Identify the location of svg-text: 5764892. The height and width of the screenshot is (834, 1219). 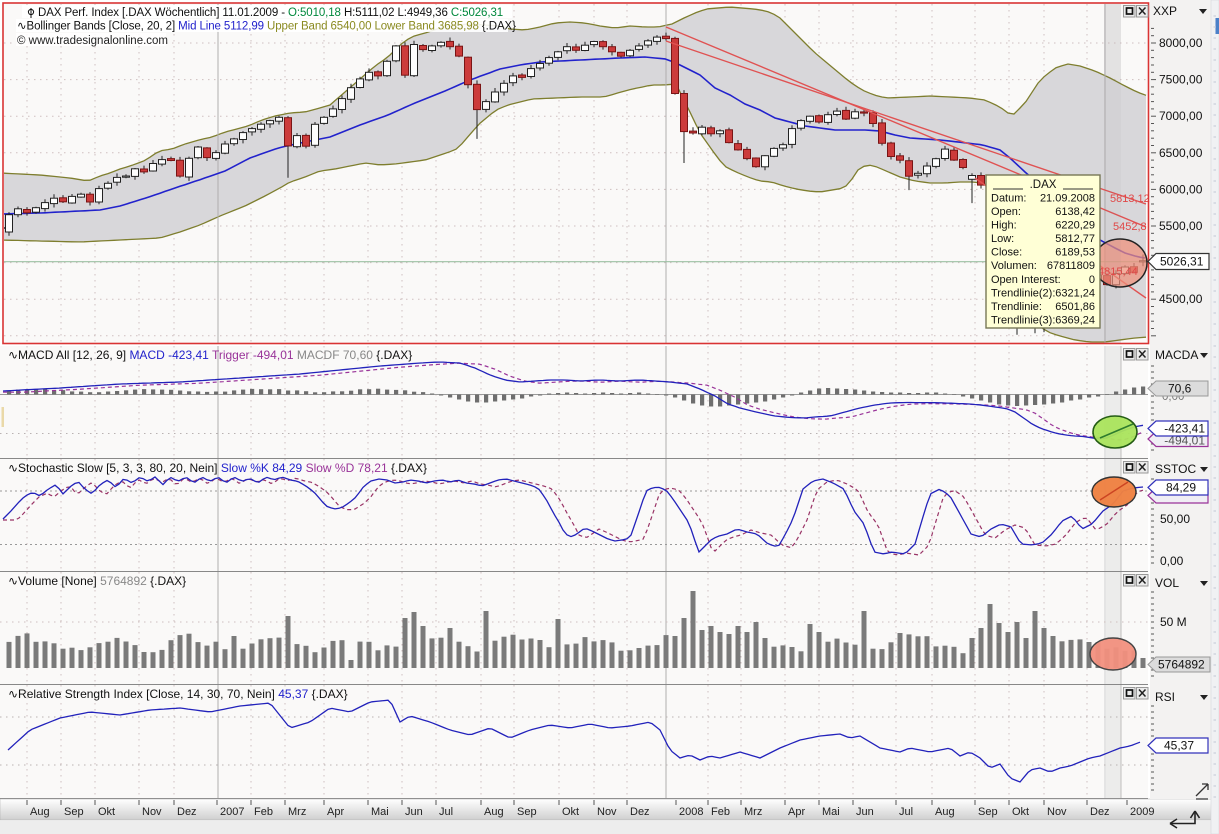
(1181, 665).